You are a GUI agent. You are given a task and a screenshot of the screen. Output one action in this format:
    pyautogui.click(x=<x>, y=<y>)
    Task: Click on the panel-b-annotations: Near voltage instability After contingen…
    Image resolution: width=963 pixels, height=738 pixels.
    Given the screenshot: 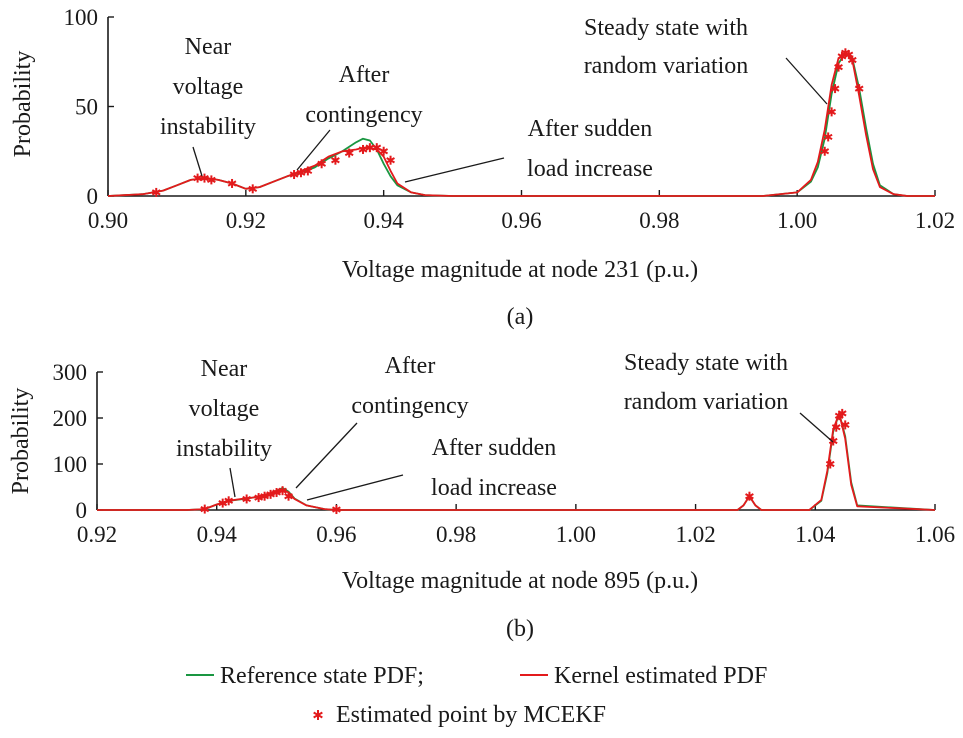 What is the action you would take?
    pyautogui.click(x=505, y=425)
    